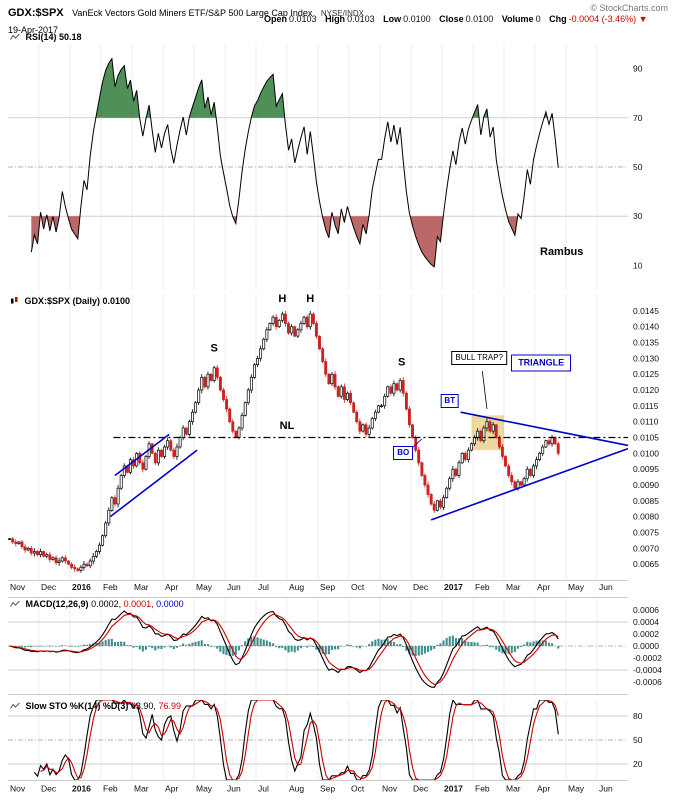  What do you see at coordinates (646, 564) in the screenshot?
I see `svg-text: 0.0065` at bounding box center [646, 564].